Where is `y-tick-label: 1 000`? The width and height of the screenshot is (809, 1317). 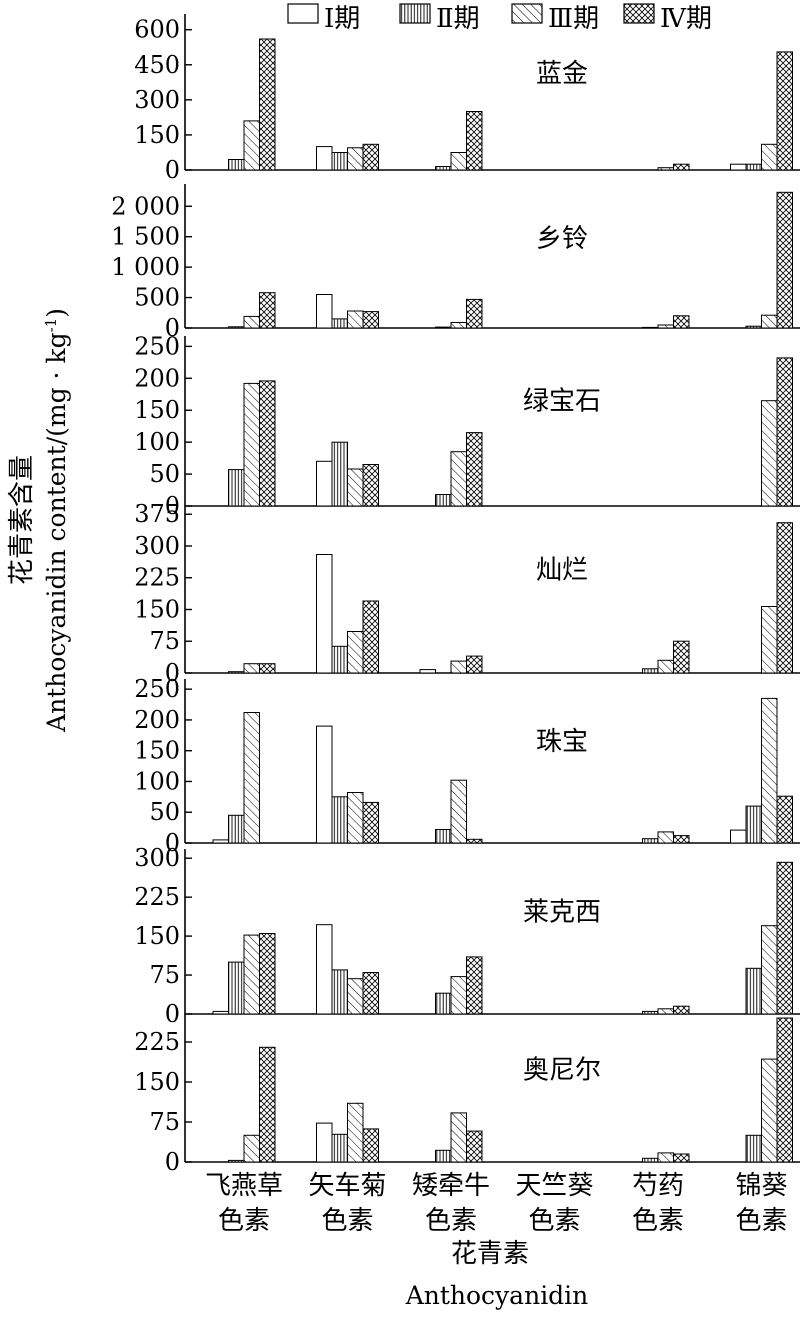 y-tick-label: 1 000 is located at coordinates (145, 267).